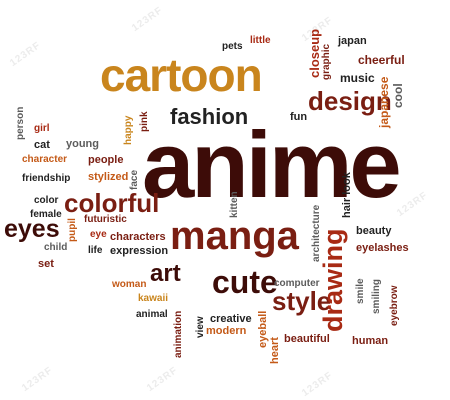 The width and height of the screenshot is (450, 400). I want to click on word-pink: pink, so click(144, 121).